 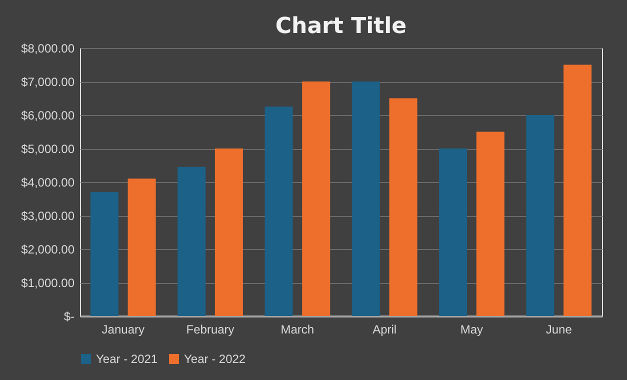 I want to click on y-tick-label: $3,000.00, so click(x=48, y=216).